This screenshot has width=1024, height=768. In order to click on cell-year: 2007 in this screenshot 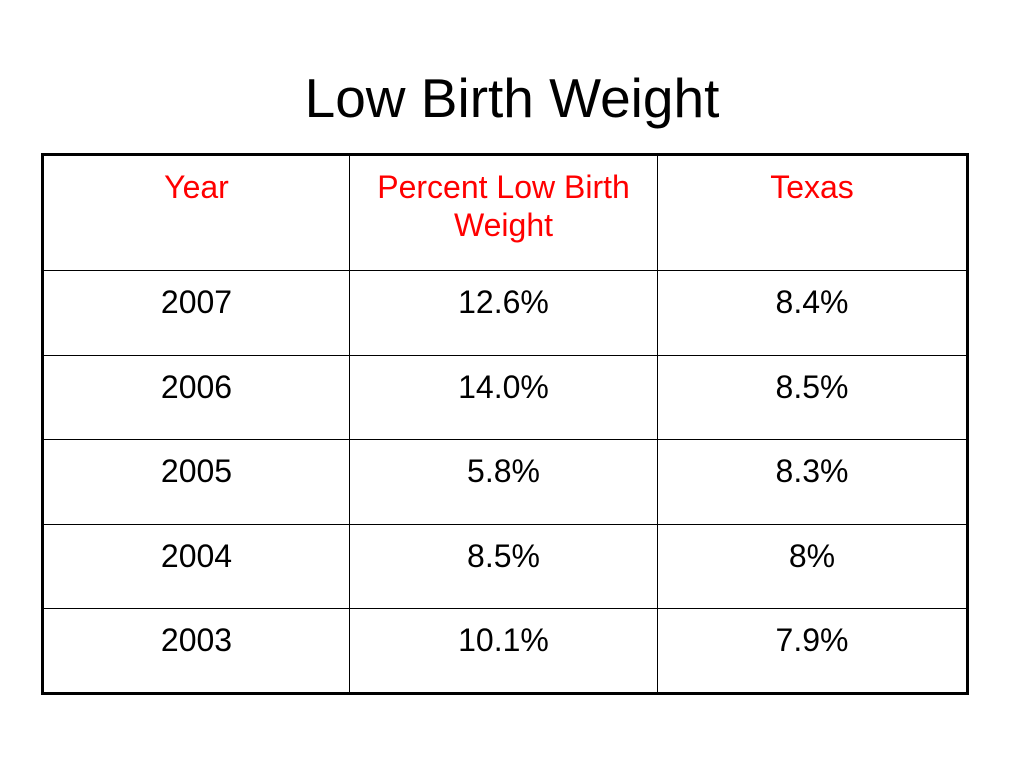, I will do `click(196, 313)`.